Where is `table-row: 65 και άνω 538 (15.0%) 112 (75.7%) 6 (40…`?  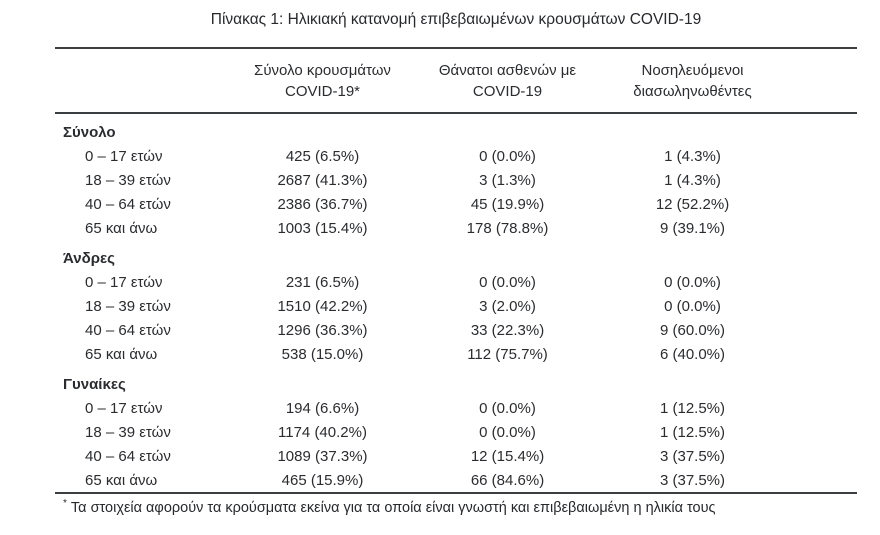
table-row: 65 και άνω 538 (15.0%) 112 (75.7%) 6 (40… is located at coordinates (456, 354).